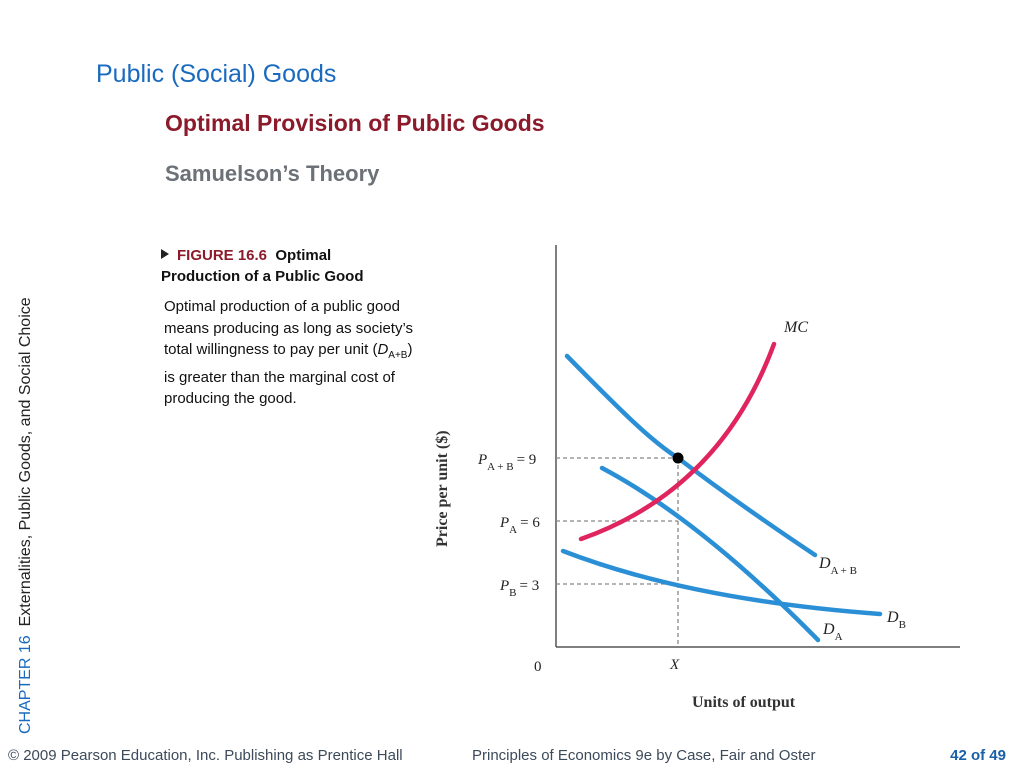 This screenshot has width=1024, height=768. Describe the element at coordinates (721, 582) in the screenshot. I see `curve-d-b` at that location.